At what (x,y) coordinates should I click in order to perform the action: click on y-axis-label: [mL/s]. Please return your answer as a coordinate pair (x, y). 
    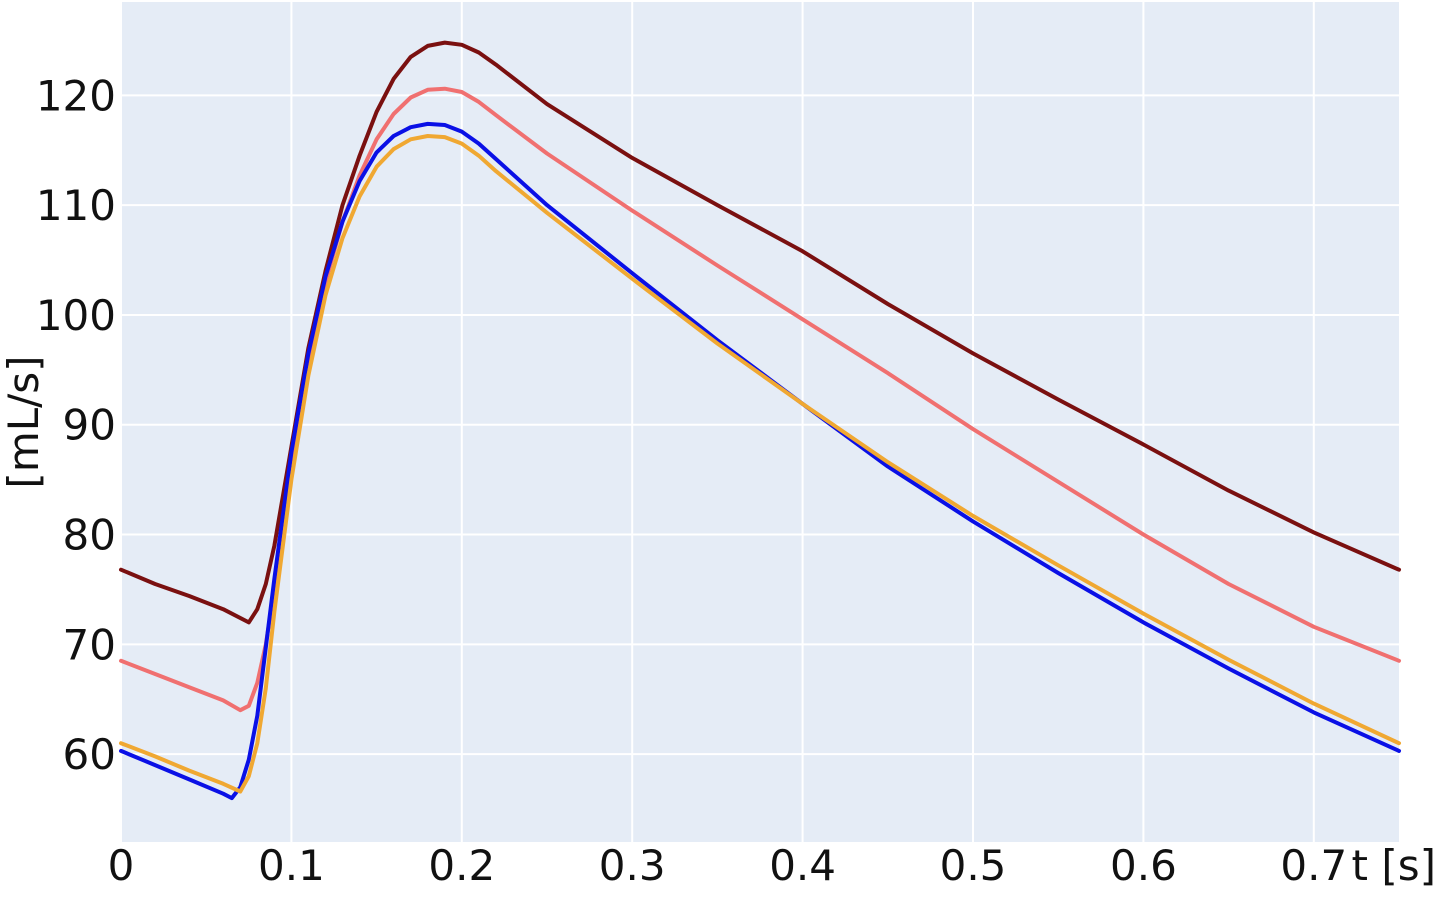
    Looking at the image, I should click on (24, 421).